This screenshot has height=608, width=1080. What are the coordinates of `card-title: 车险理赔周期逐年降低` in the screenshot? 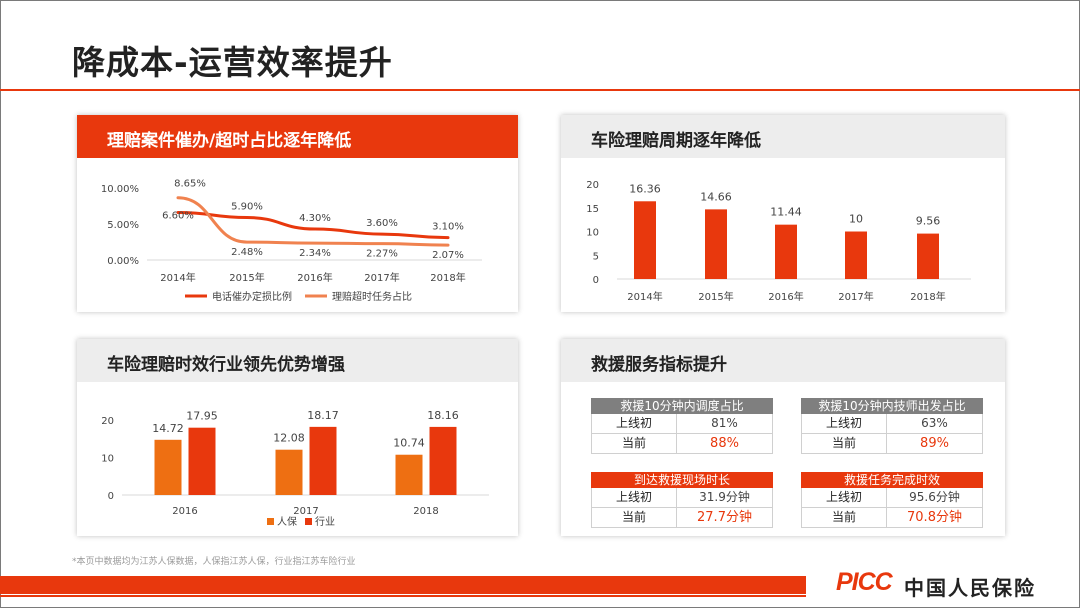 It's located at (676, 141).